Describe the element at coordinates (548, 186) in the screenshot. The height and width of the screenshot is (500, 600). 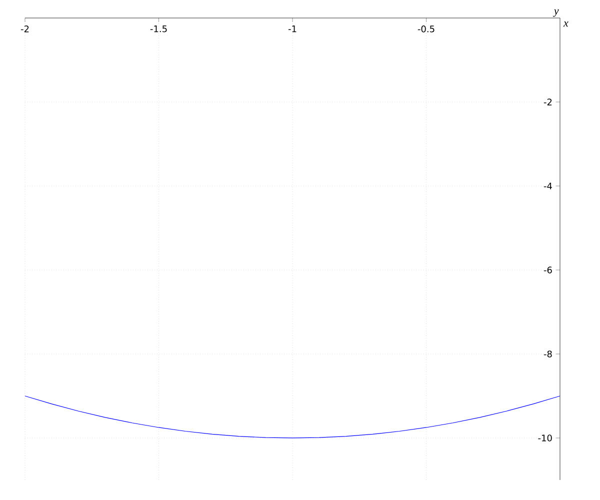
I see `y-tick-label: -4` at that location.